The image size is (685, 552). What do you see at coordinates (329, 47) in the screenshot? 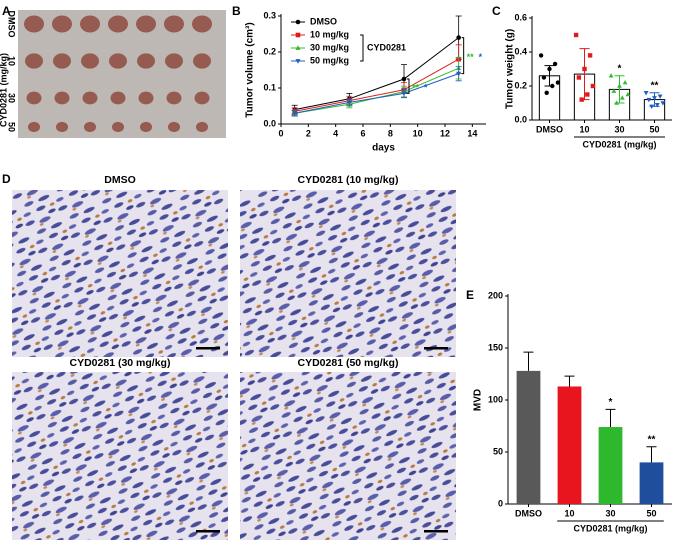
I see `legend-label: 30 mg/kg` at bounding box center [329, 47].